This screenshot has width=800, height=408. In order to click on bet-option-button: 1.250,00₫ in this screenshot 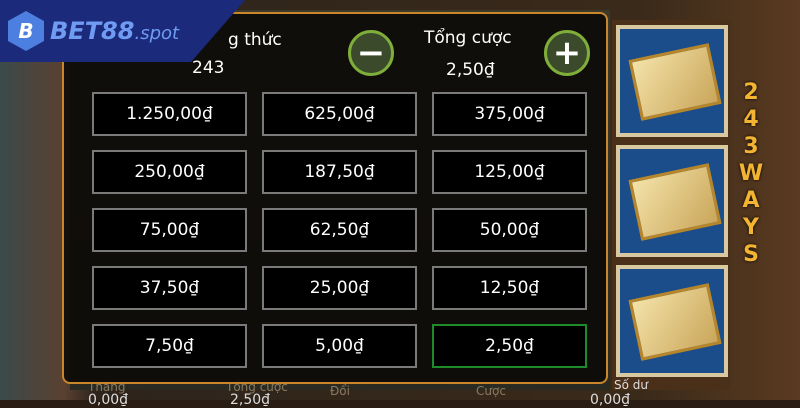, I will do `click(169, 114)`.